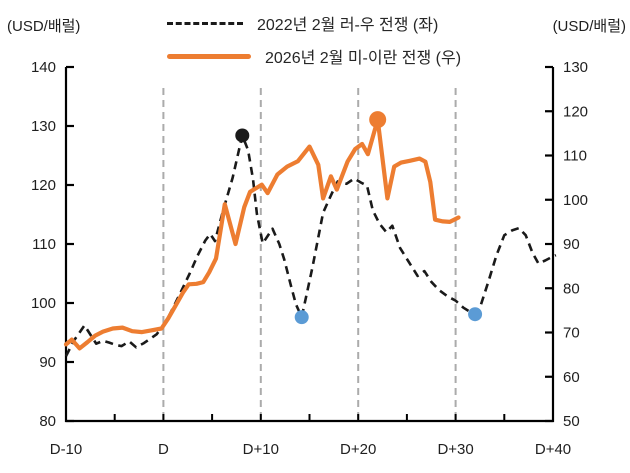 Image resolution: width=630 pixels, height=473 pixels. What do you see at coordinates (43, 185) in the screenshot?
I see `left-tick-label-120: 120` at bounding box center [43, 185].